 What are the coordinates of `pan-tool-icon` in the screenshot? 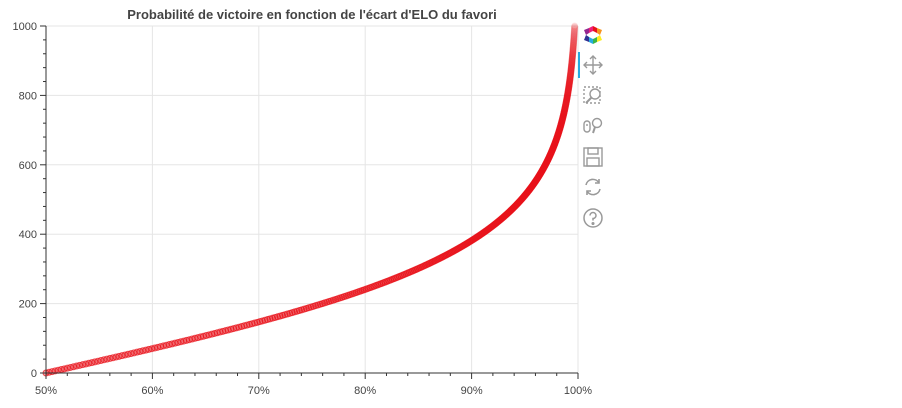 It's located at (593, 65).